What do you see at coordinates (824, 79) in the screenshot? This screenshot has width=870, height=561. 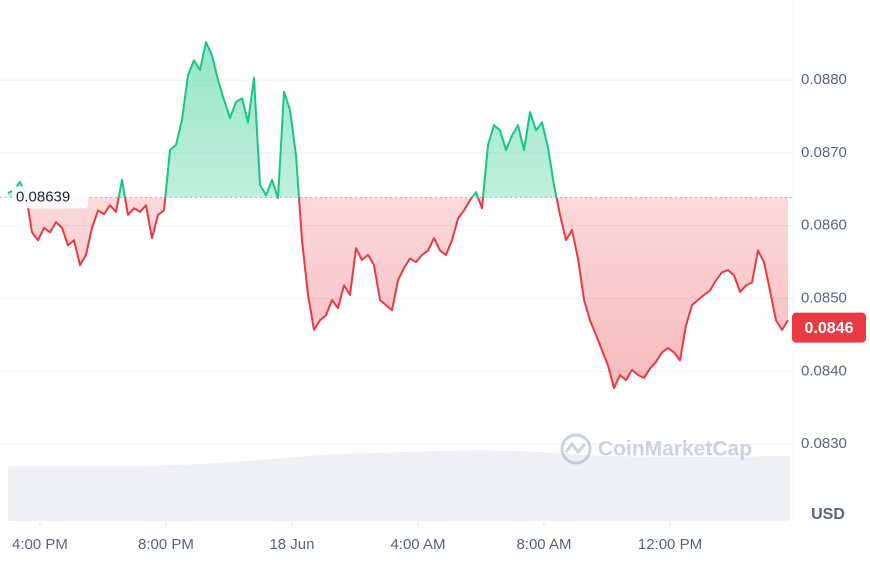 I see `y-tick-label: 0.0880` at bounding box center [824, 79].